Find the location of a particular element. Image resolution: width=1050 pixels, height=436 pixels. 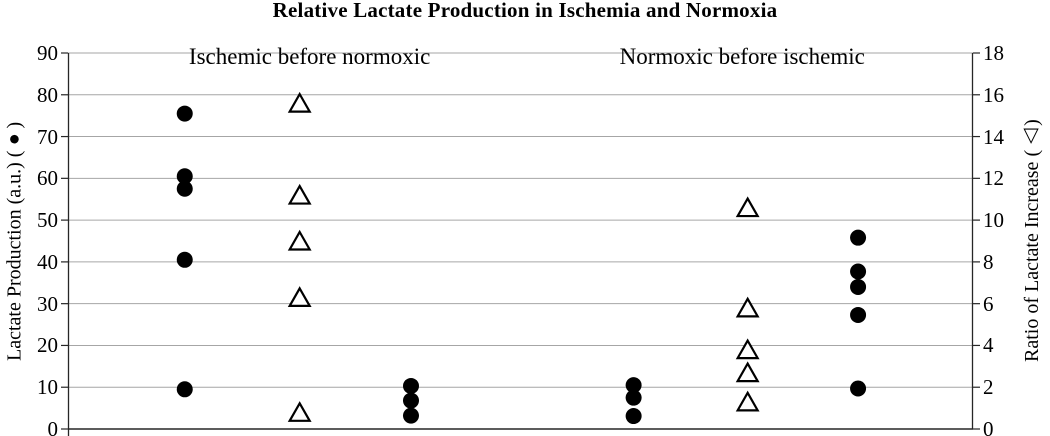

right-axis-tick: 16 is located at coordinates (993, 94).